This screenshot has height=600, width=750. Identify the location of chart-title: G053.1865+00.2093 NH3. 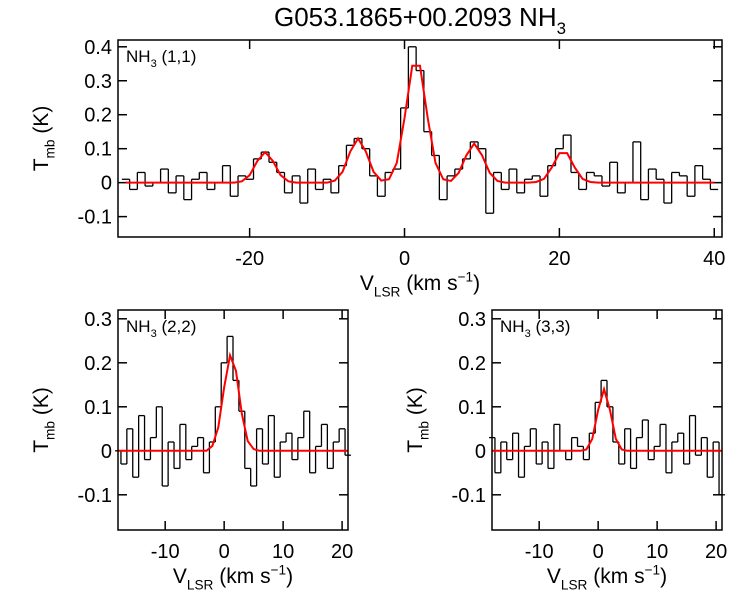
(420, 20).